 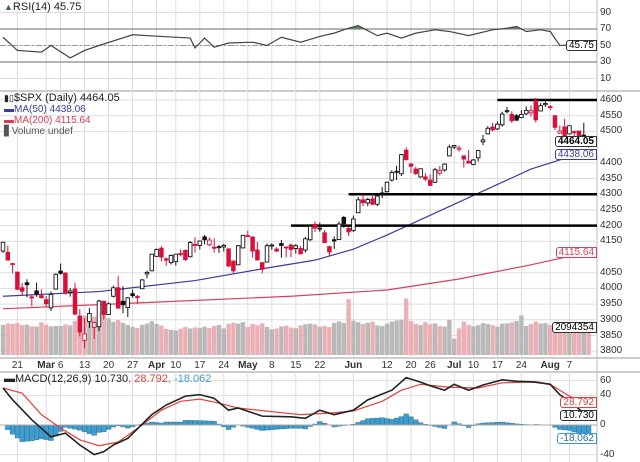 What do you see at coordinates (430, 365) in the screenshot?
I see `x-axis-label: 26` at bounding box center [430, 365].